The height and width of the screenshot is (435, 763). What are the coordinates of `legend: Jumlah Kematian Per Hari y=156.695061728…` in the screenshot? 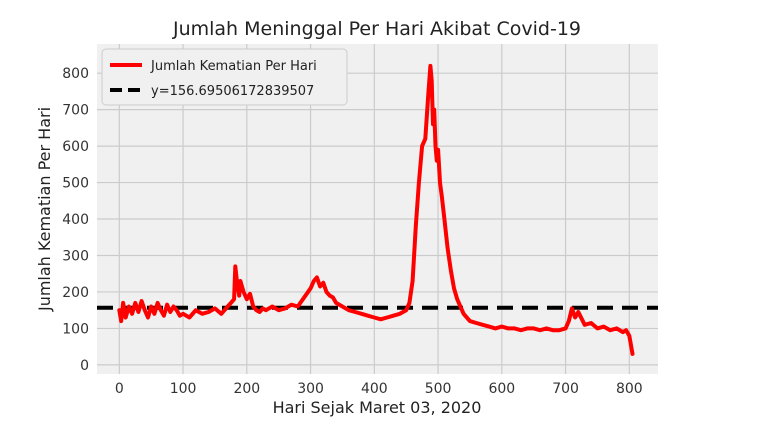 It's located at (224, 77).